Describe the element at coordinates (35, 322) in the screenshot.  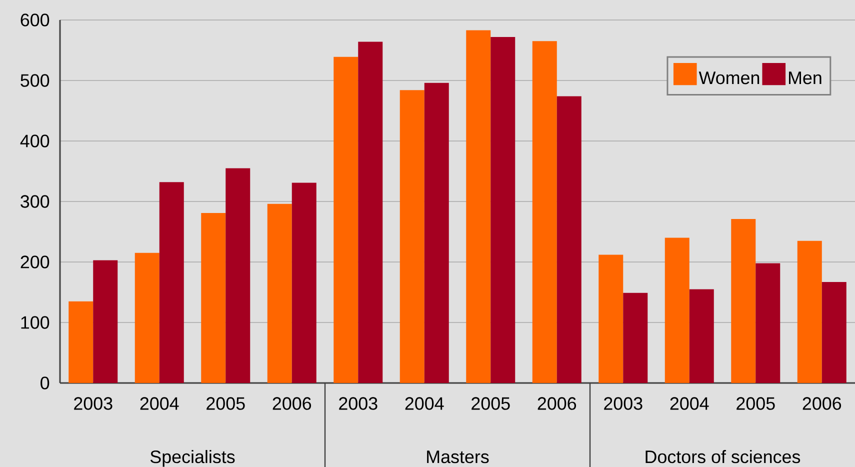
I see `y-tick-label: 100` at that location.